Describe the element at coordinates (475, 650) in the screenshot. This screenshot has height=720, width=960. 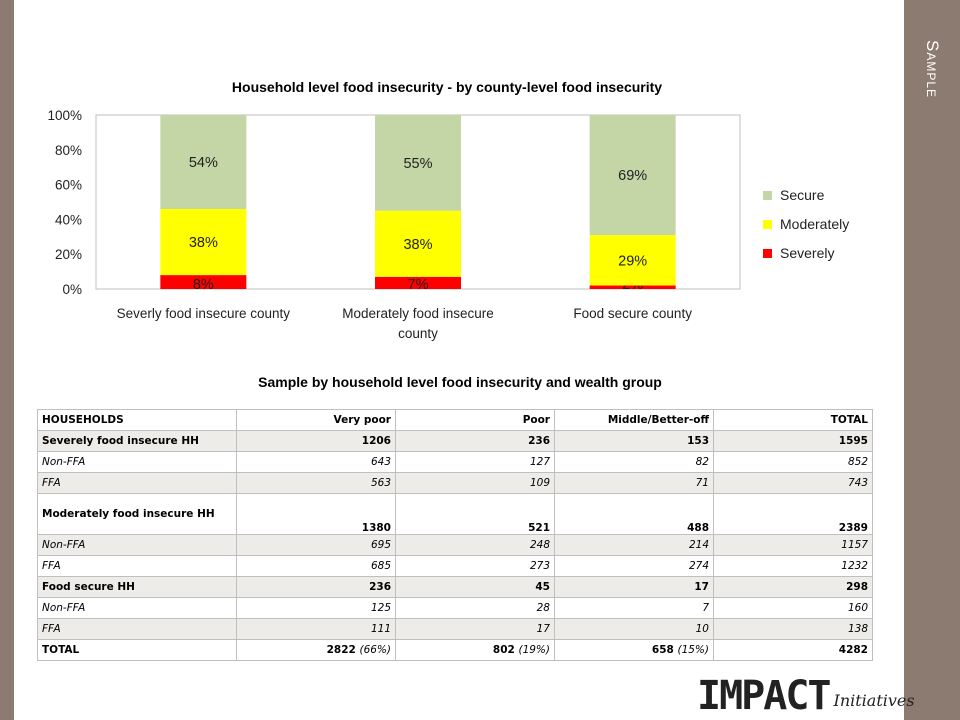
I see `total-cell: 802 (19%)` at that location.